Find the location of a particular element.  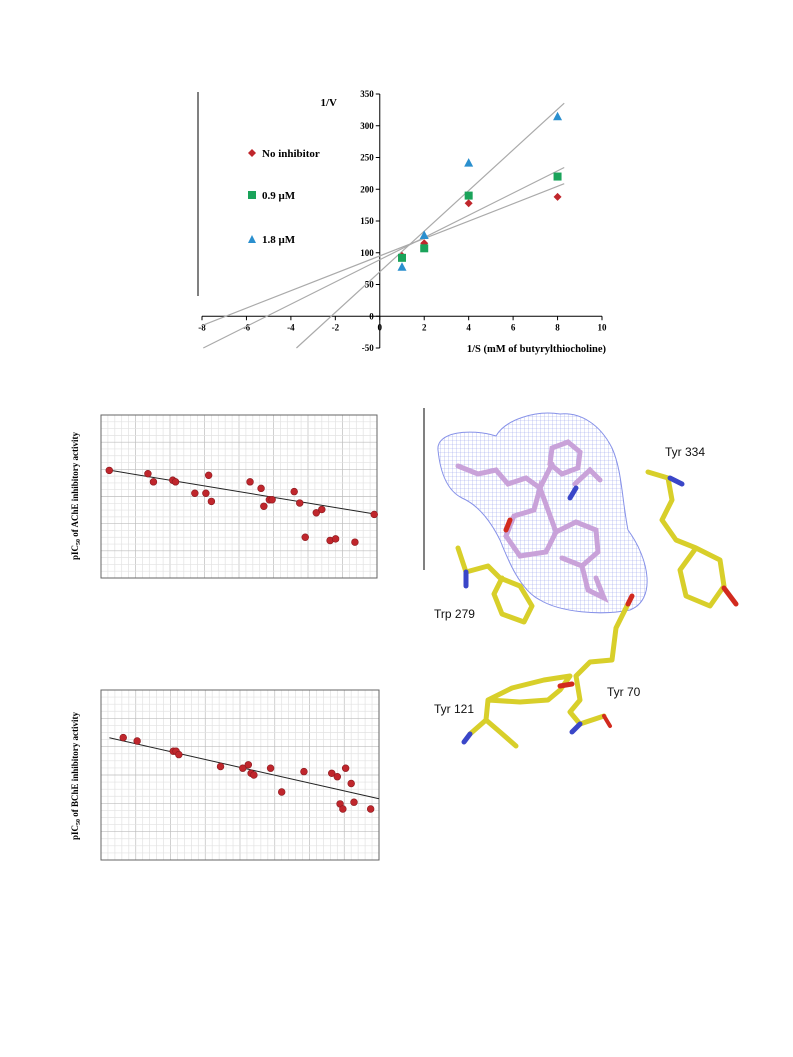

legend-label-1.8uM: 1.8 μM is located at coordinates (279, 240).